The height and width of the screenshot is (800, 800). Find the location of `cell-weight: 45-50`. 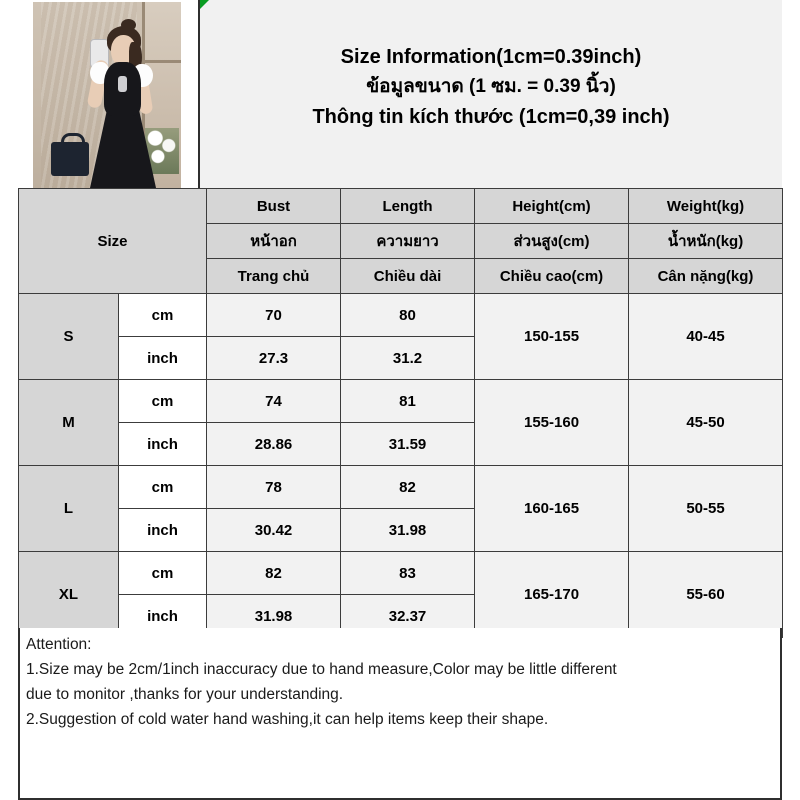

cell-weight: 45-50 is located at coordinates (706, 422).